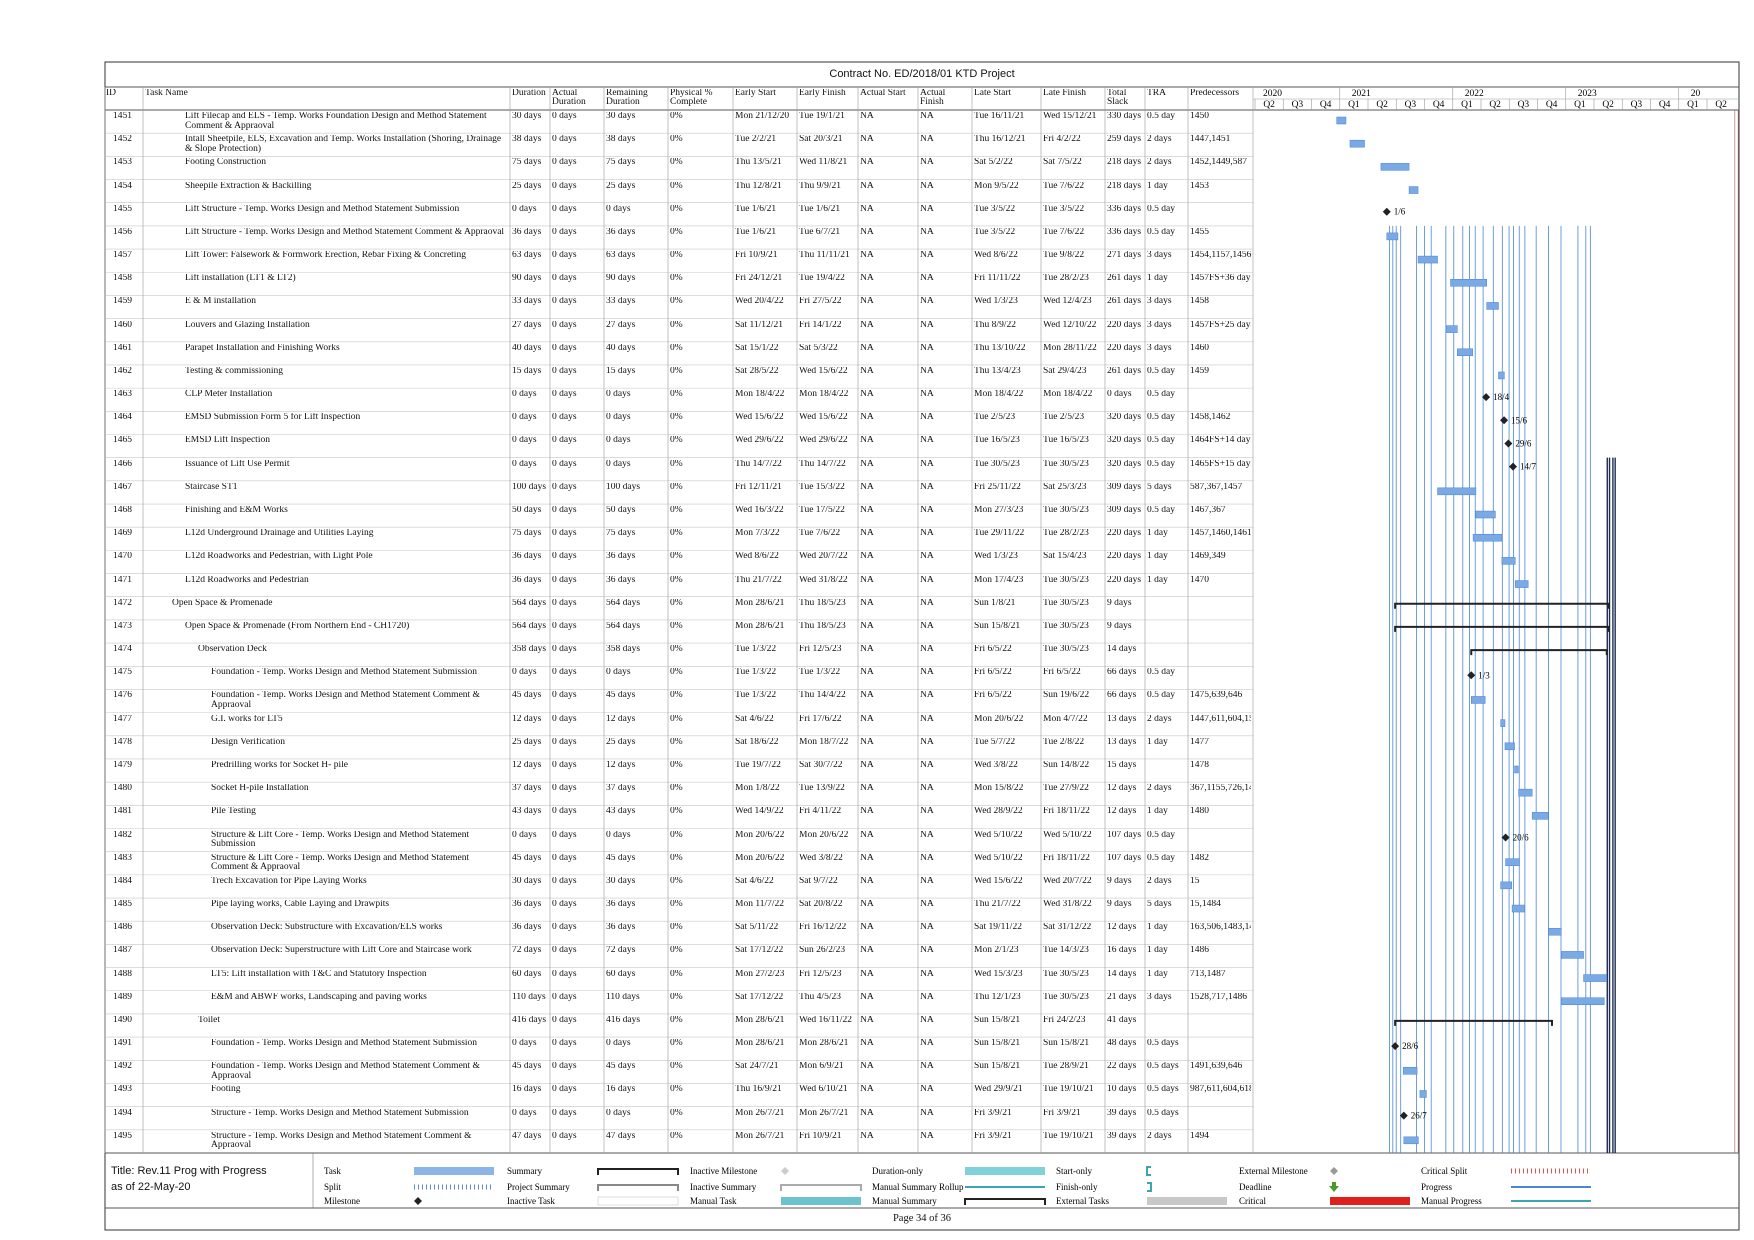 The height and width of the screenshot is (1240, 1754). Describe the element at coordinates (999, 534) in the screenshot. I see `table-cell: Tue 29/11/22` at that location.